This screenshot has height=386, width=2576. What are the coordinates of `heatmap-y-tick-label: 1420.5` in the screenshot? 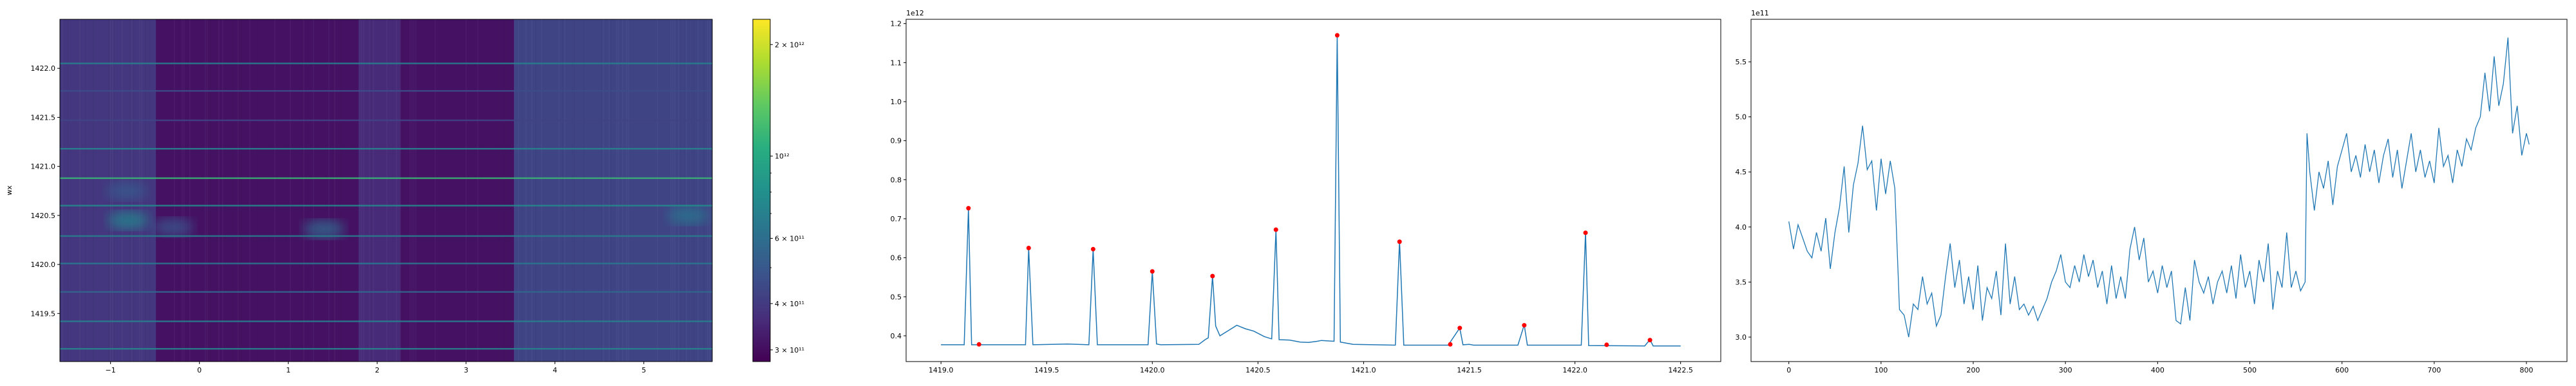 It's located at (44, 216).